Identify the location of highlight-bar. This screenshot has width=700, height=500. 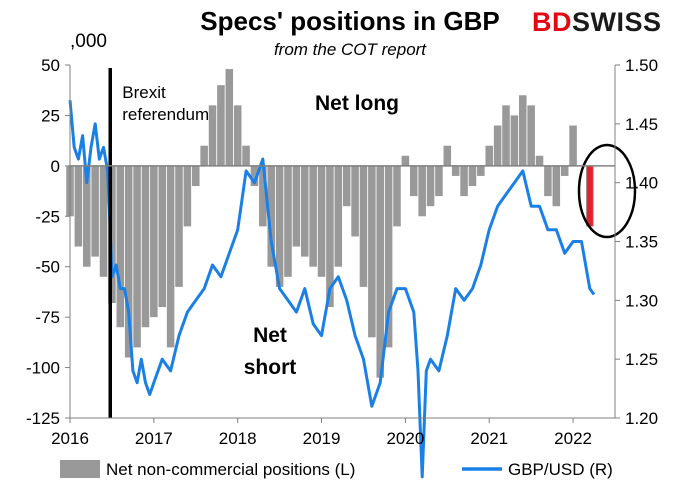
(589, 196).